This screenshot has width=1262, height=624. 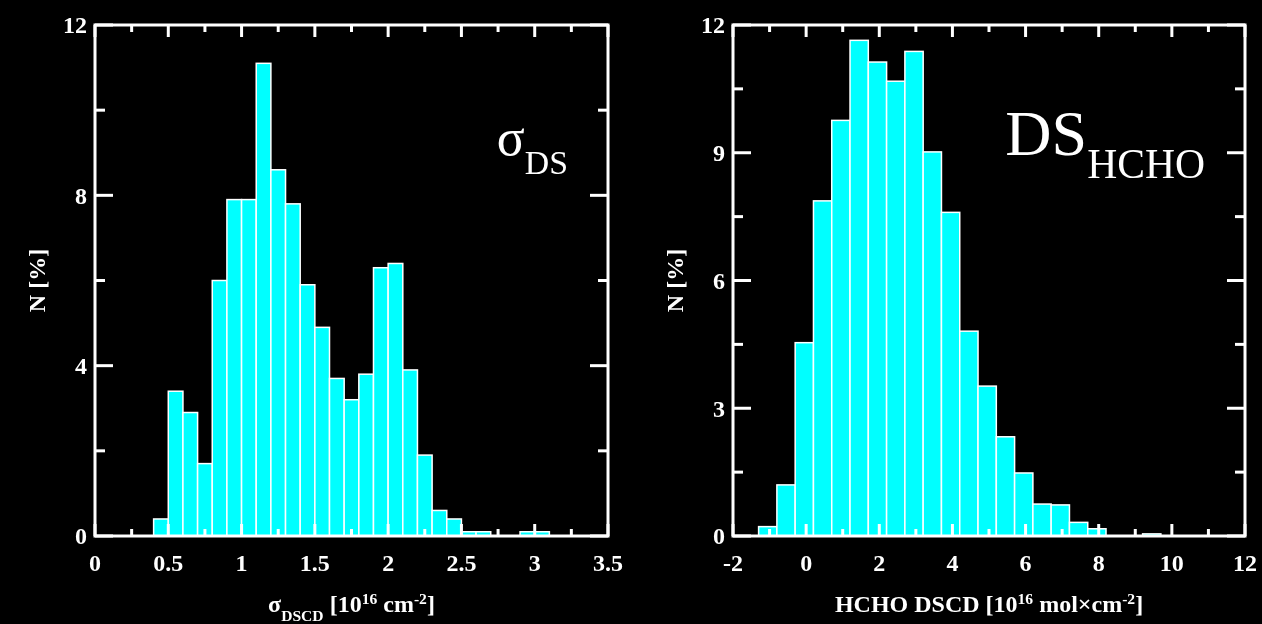 I want to click on x-tick-label: 8, so click(x=1098, y=563).